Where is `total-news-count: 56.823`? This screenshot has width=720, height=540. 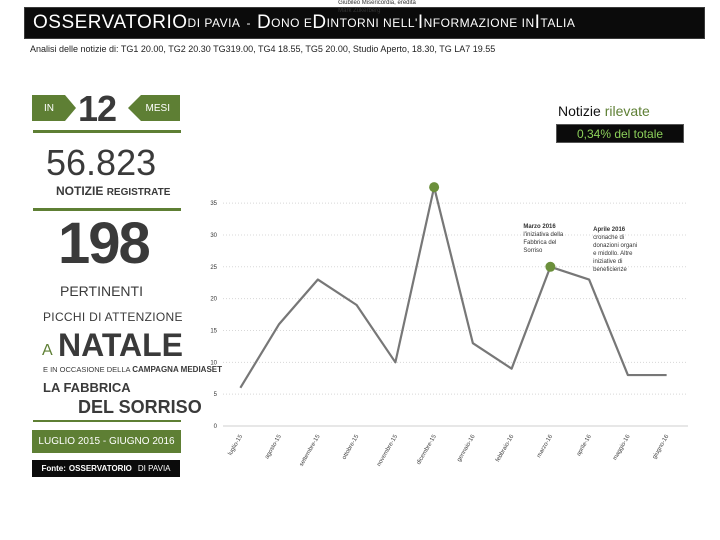
total-news-count: 56.823 is located at coordinates (101, 162).